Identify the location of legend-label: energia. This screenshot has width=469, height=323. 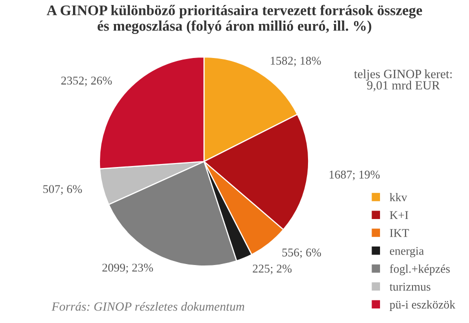
(407, 252).